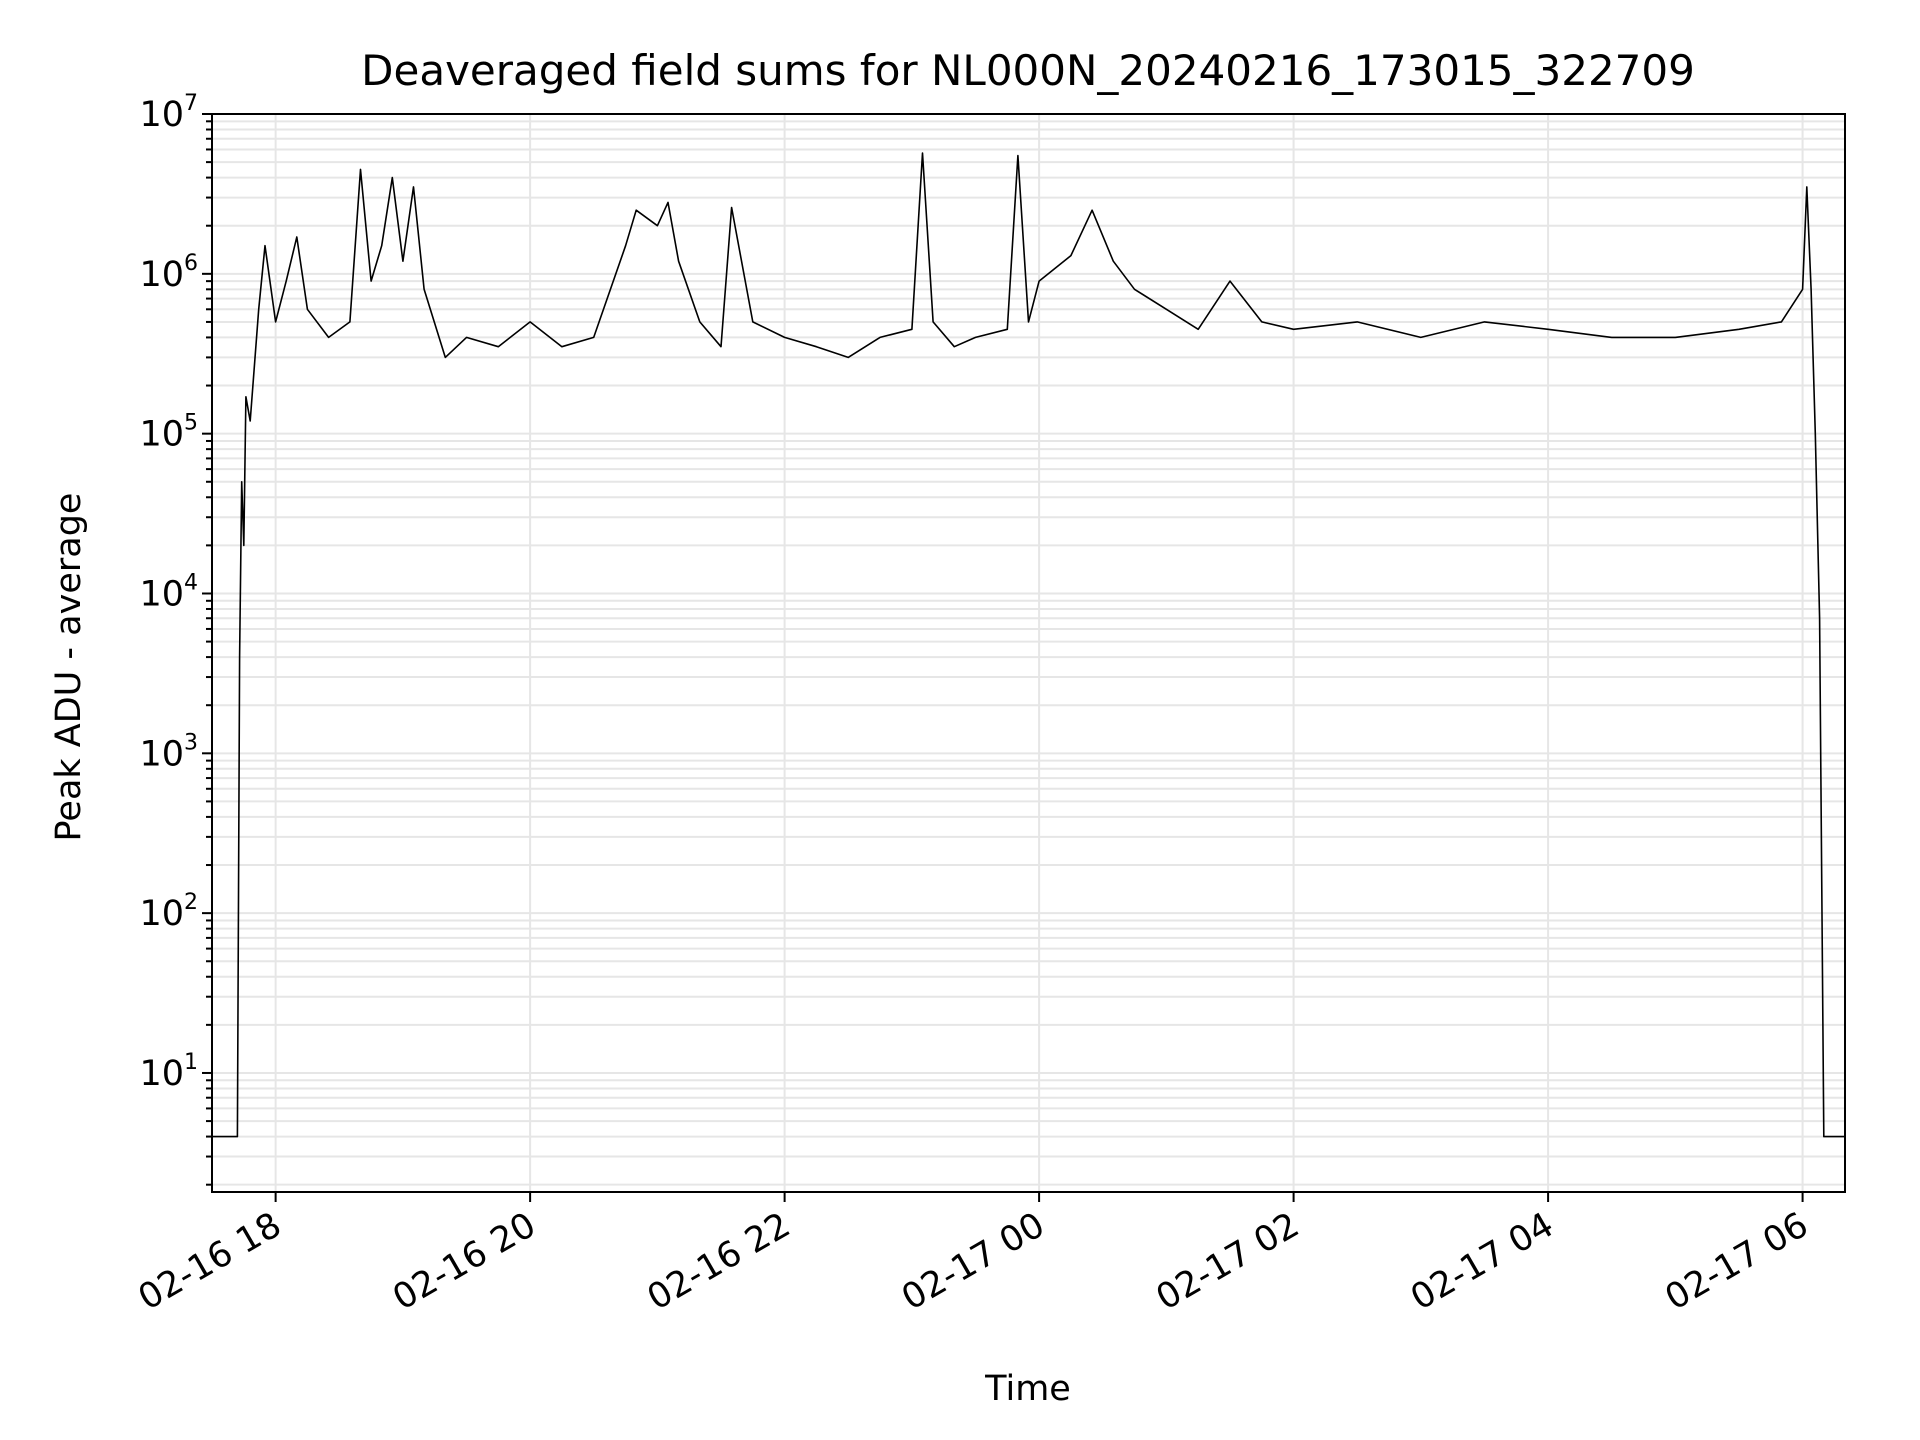 The height and width of the screenshot is (1440, 1920). Describe the element at coordinates (69, 667) in the screenshot. I see `y-axis-label: Peak ADU - average` at that location.